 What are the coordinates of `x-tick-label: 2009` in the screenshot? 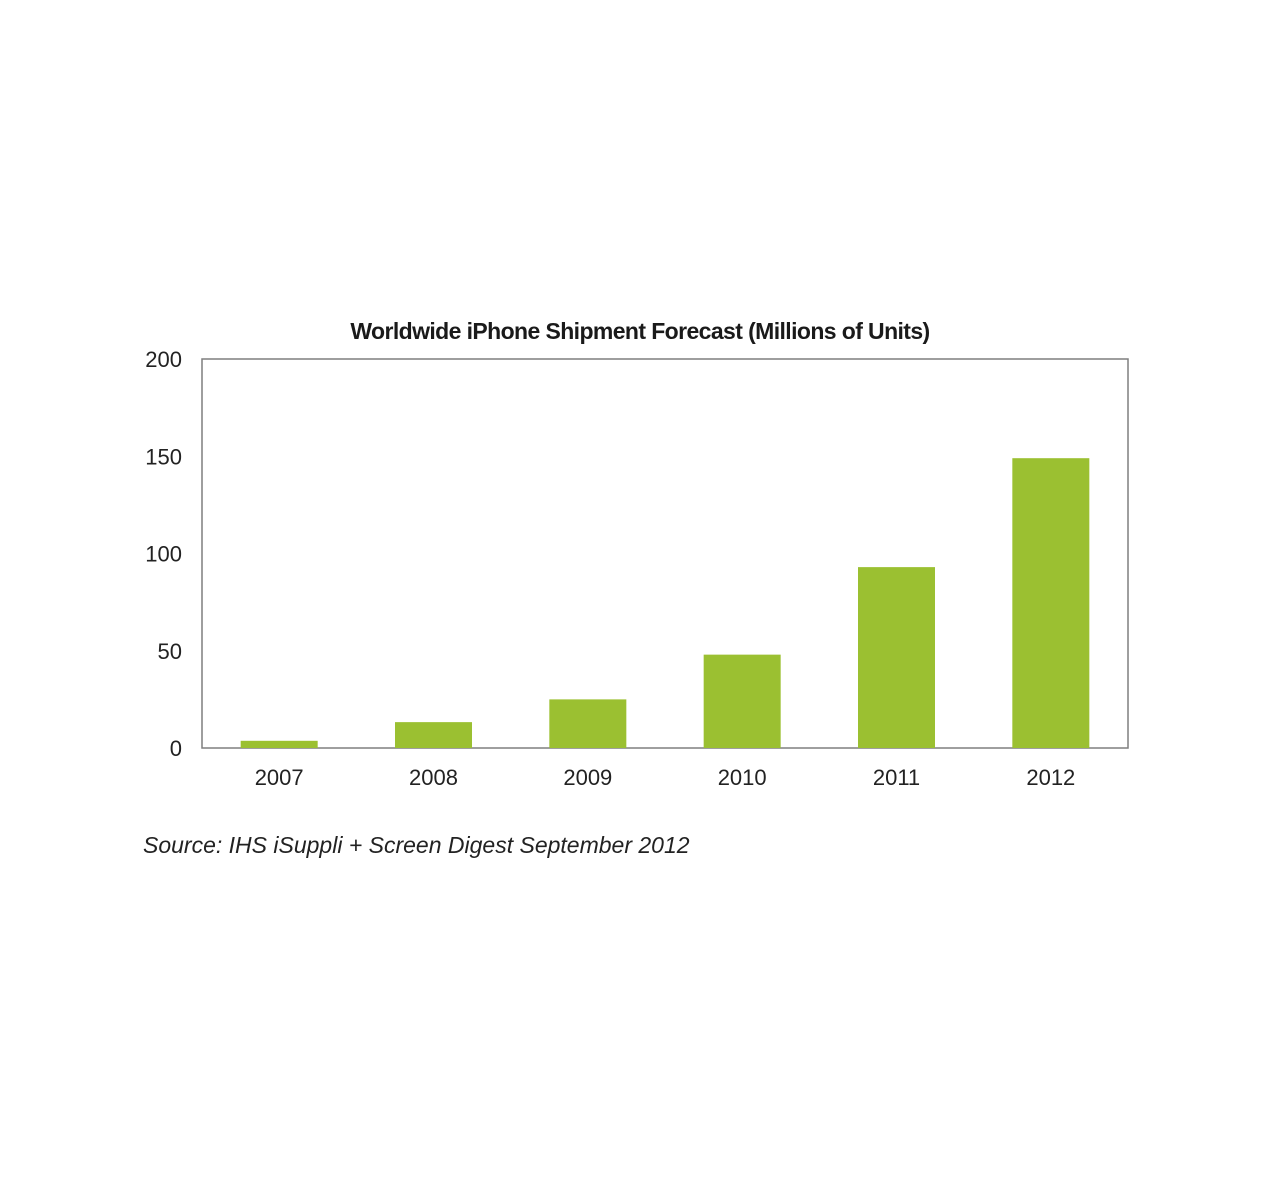 It's located at (587, 777).